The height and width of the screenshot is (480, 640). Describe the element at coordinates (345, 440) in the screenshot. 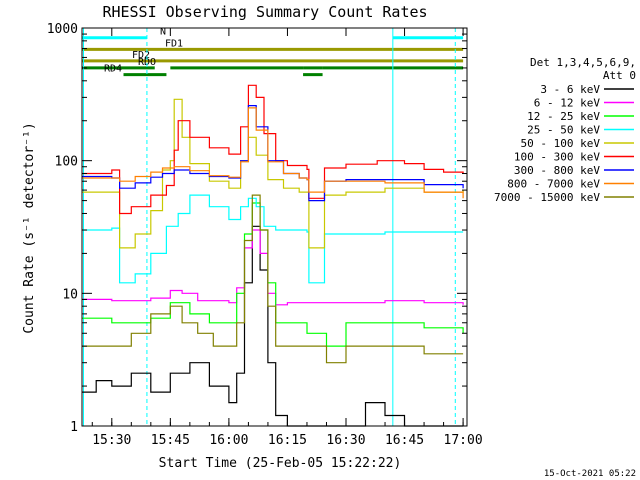

I see `x-tick-label-16-30: 16:30` at that location.